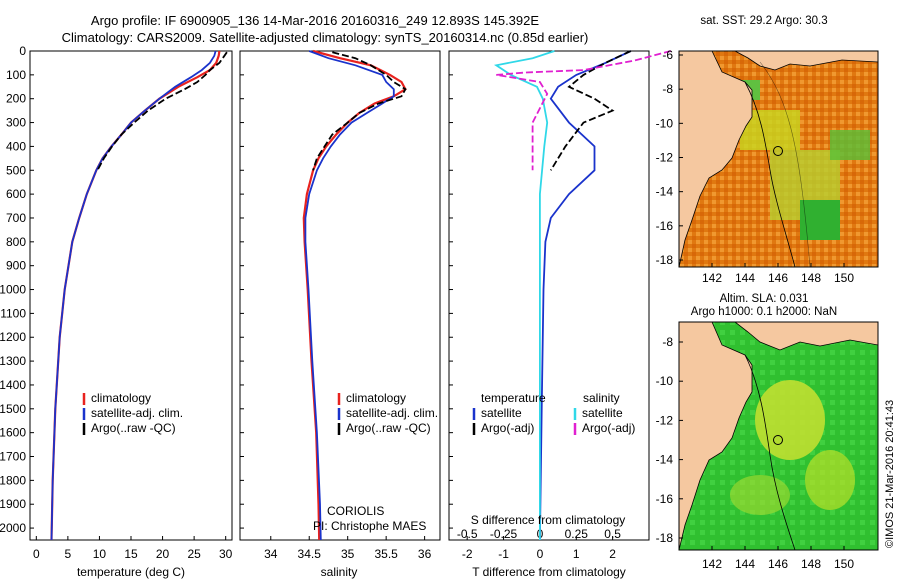 Image resolution: width=900 pixels, height=580 pixels. I want to click on diff-s-tick-label: -0.5, so click(467, 534).